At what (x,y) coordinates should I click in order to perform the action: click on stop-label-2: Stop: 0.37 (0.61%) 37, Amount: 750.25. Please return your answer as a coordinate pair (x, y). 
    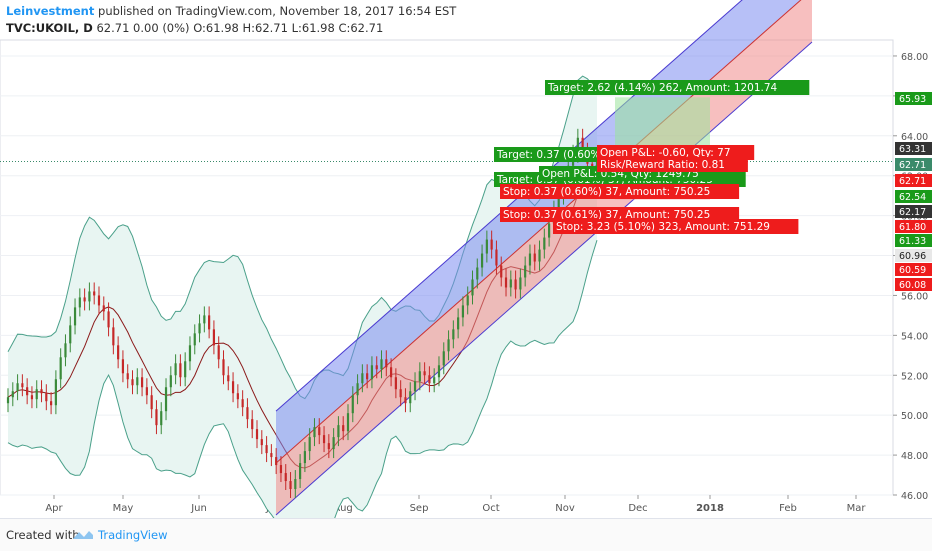
    Looking at the image, I should click on (620, 214).